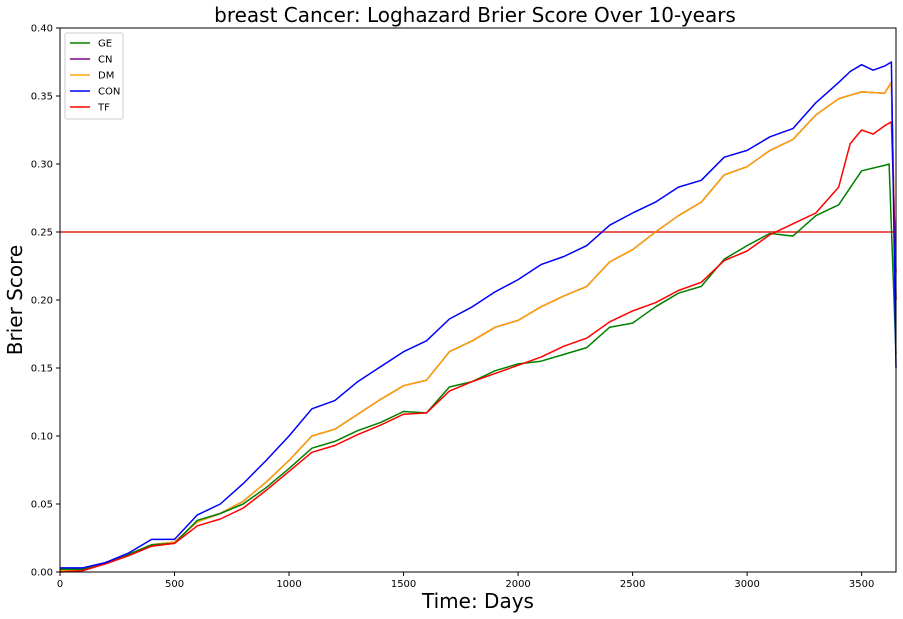 This screenshot has height=619, width=903. I want to click on x-tick-label: 2500, so click(632, 584).